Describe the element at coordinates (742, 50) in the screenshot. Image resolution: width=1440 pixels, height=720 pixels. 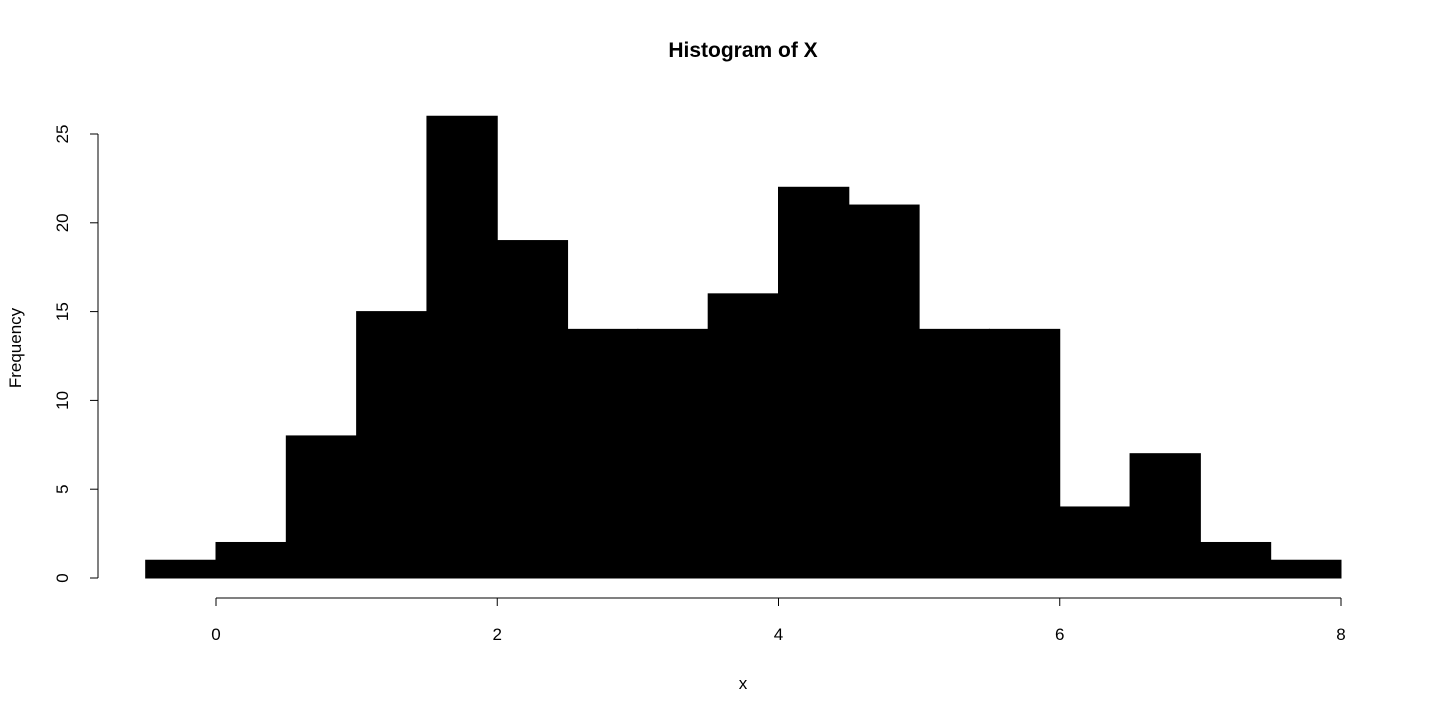
I see `chart-title: Histogram of X` at that location.